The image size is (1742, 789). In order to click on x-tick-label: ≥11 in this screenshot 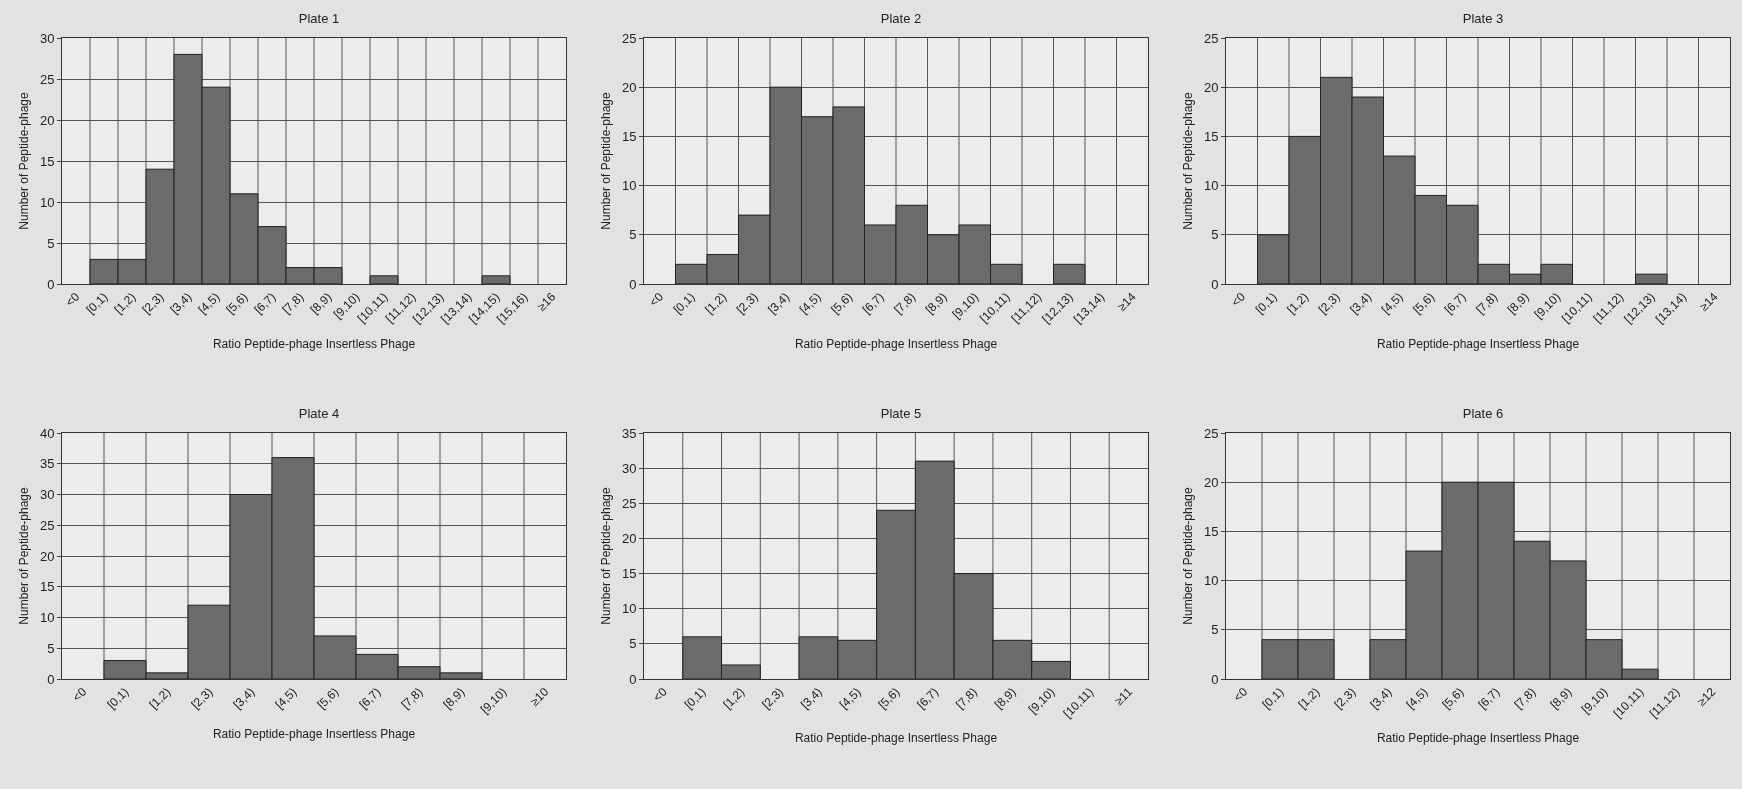, I will do `click(1123, 696)`.